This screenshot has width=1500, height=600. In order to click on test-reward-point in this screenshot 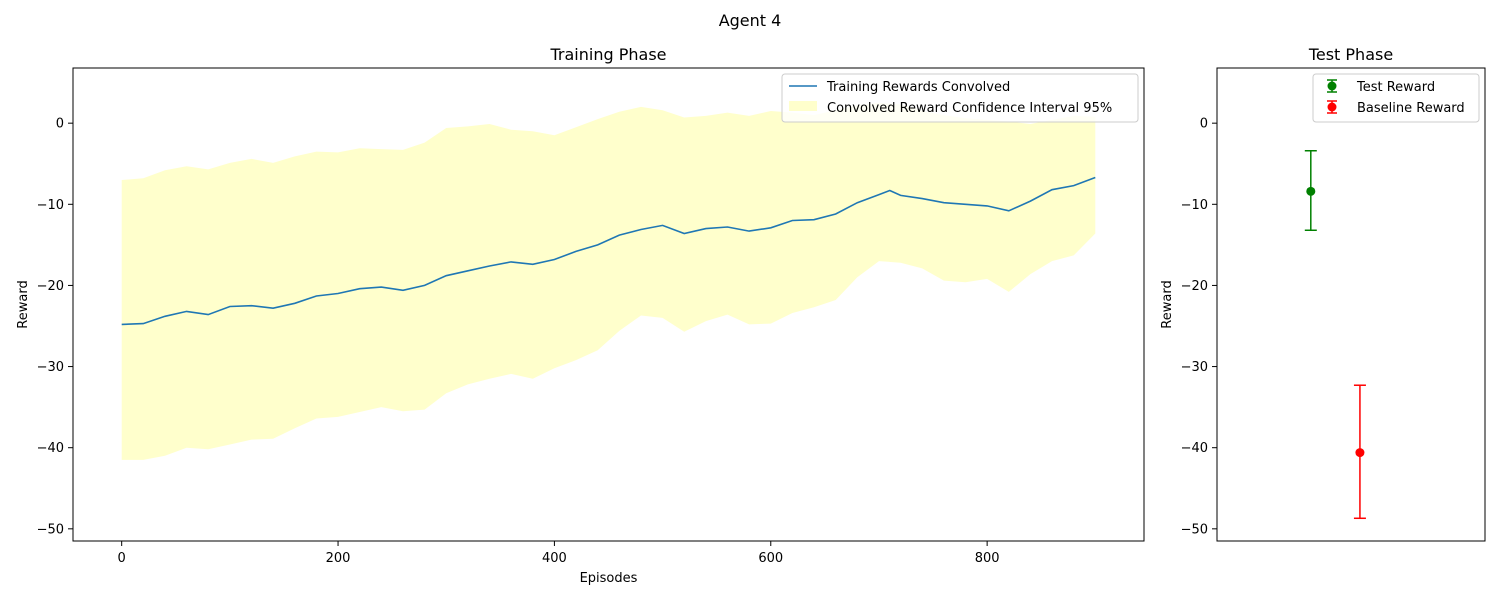, I will do `click(1310, 191)`.